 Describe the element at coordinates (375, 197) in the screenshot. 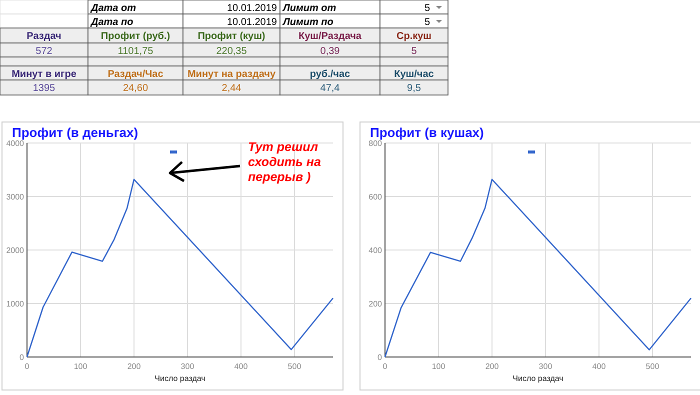

I see `y-tick-label: 600` at that location.